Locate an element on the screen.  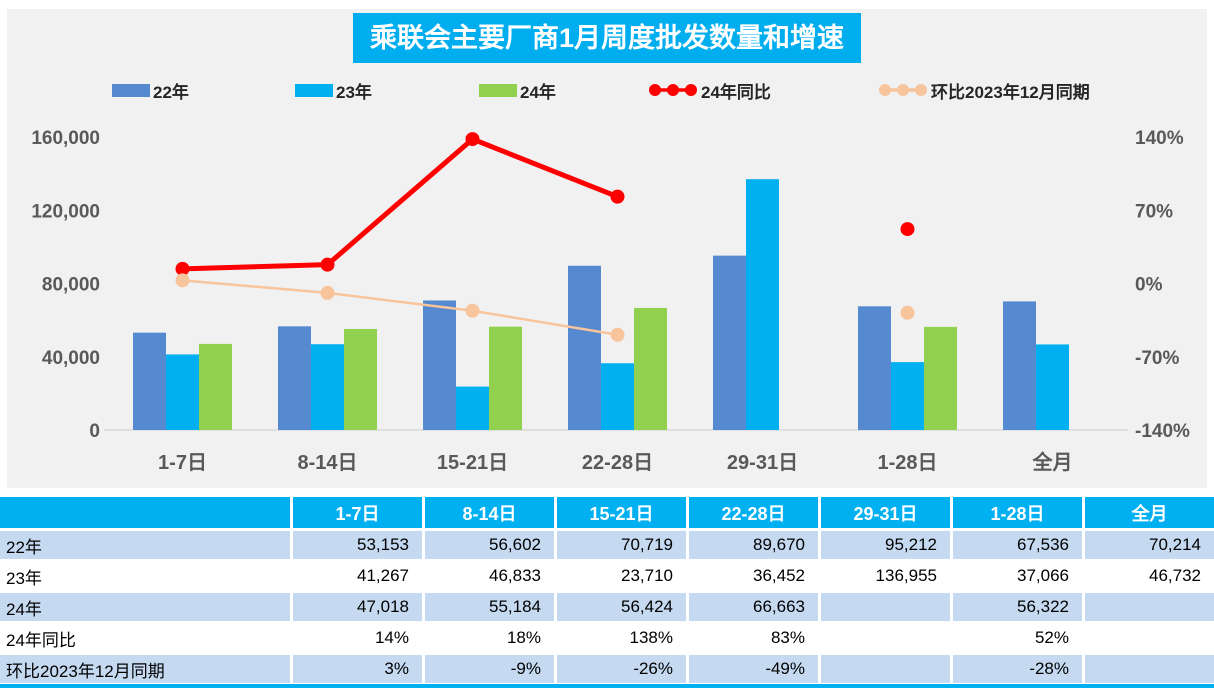
table-header-1-7日: 1-7日 is located at coordinates (357, 512).